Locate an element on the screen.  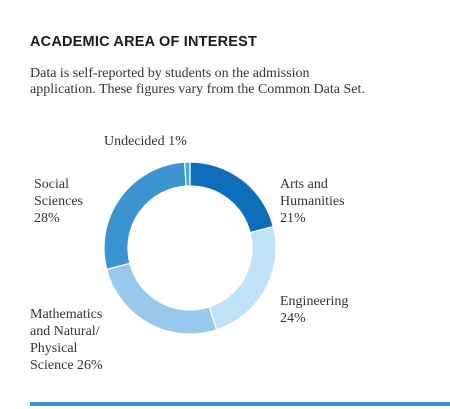
label-arts-and-humanities: Arts and Humanities 21% is located at coordinates (312, 201).